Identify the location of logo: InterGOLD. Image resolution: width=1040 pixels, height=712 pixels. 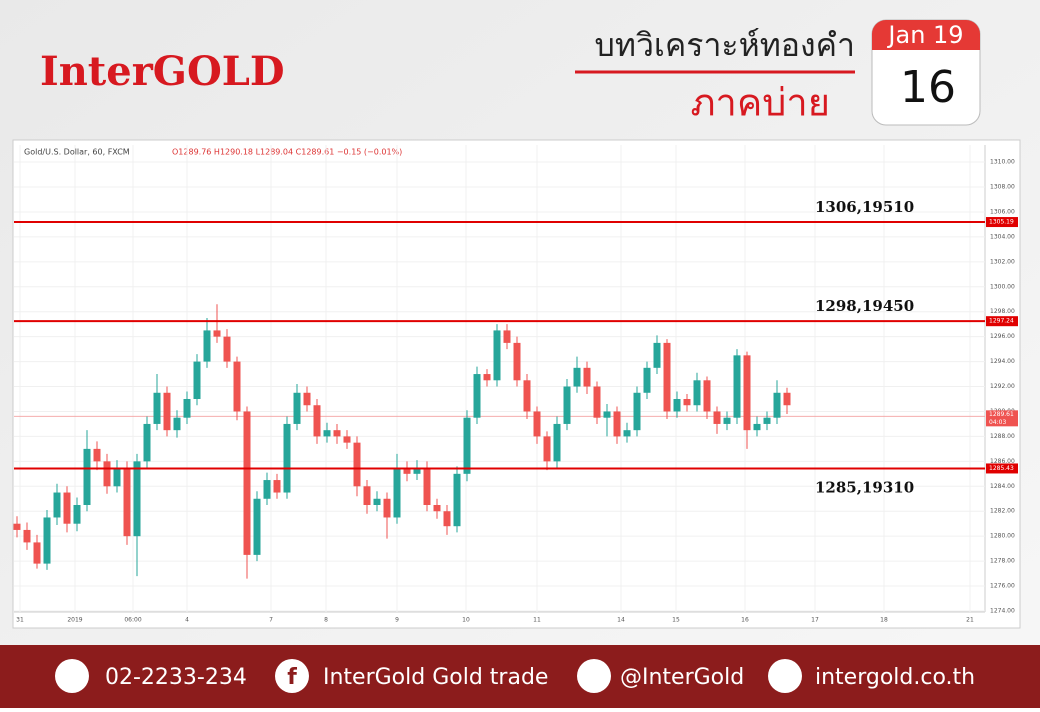
(162, 71).